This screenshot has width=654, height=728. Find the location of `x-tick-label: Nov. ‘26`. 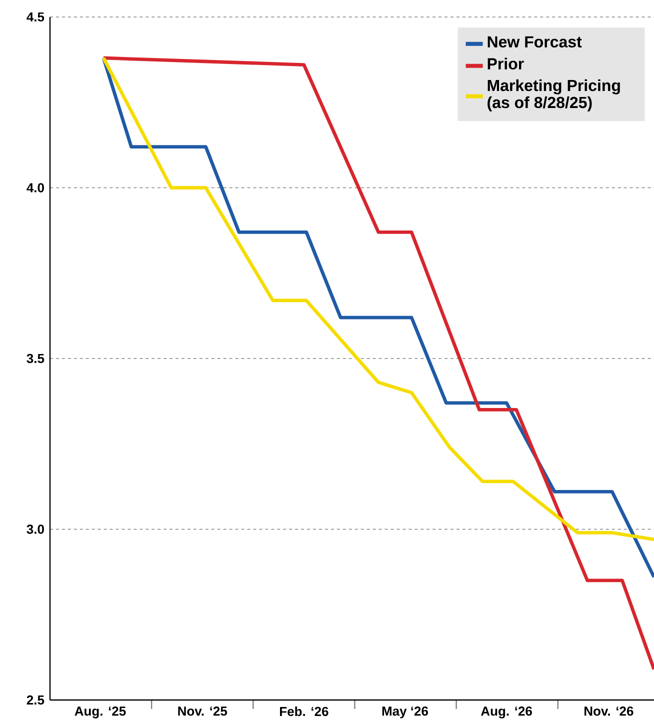

x-tick-label: Nov. ‘26 is located at coordinates (609, 711).